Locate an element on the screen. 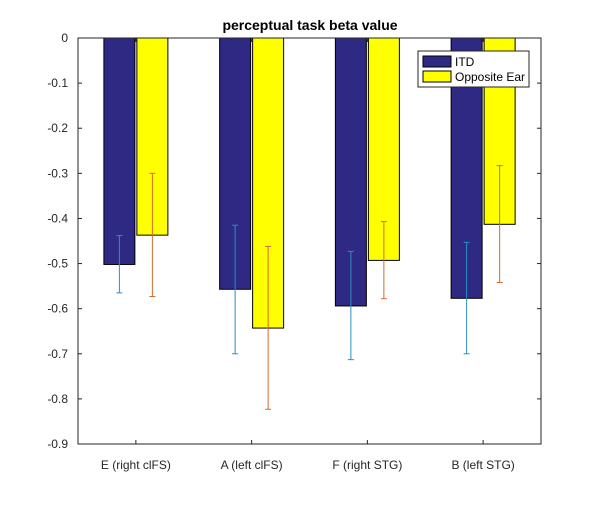  legend-label: Opposite Ear is located at coordinates (490, 77).